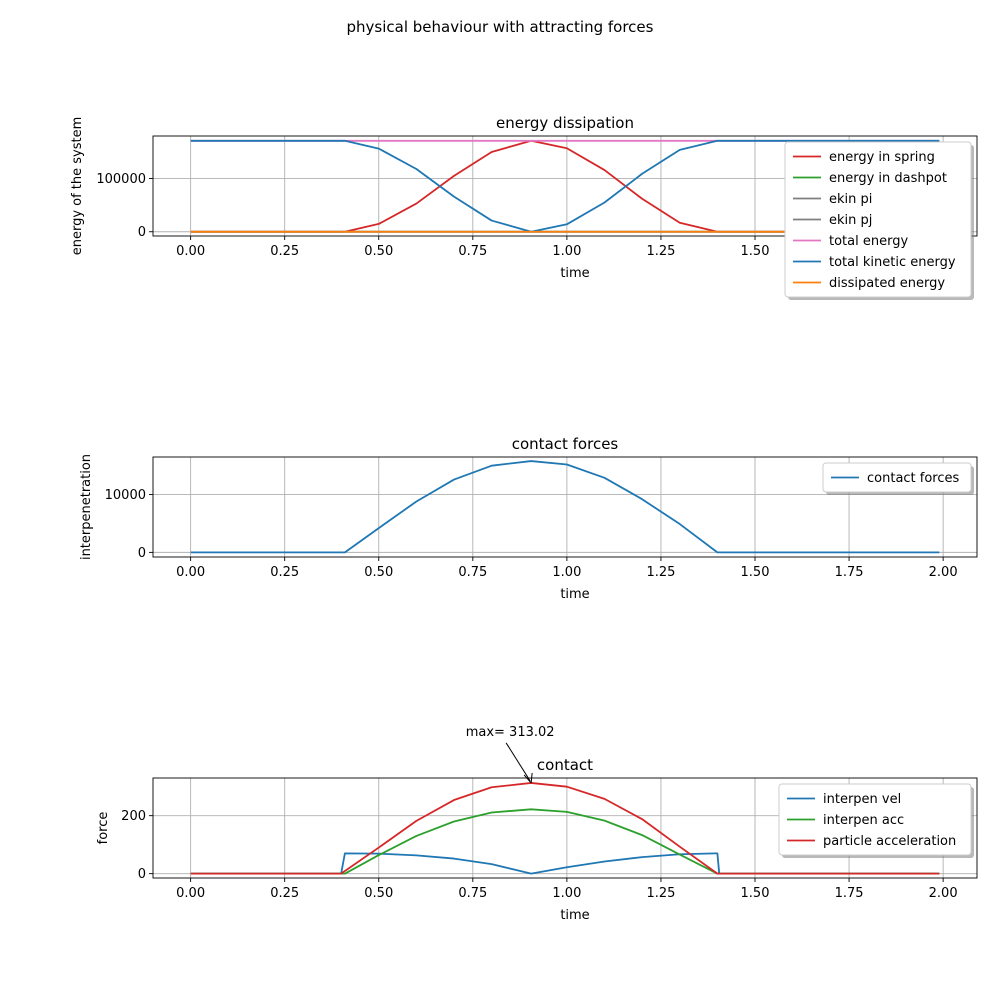 The height and width of the screenshot is (1000, 1000). What do you see at coordinates (913, 478) in the screenshot?
I see `chart-2-legend-label-0: contact forces` at bounding box center [913, 478].